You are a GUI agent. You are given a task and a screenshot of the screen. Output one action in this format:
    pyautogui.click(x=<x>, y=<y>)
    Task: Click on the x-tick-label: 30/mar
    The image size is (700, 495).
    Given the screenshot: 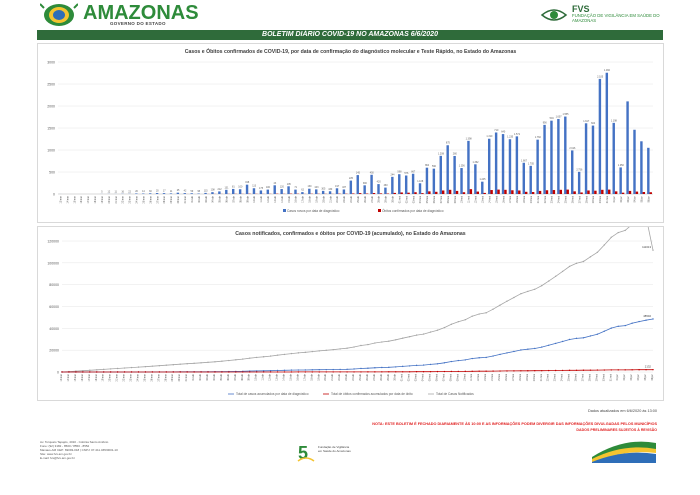 What is the action you would take?
    pyautogui.click(x=179, y=378)
    